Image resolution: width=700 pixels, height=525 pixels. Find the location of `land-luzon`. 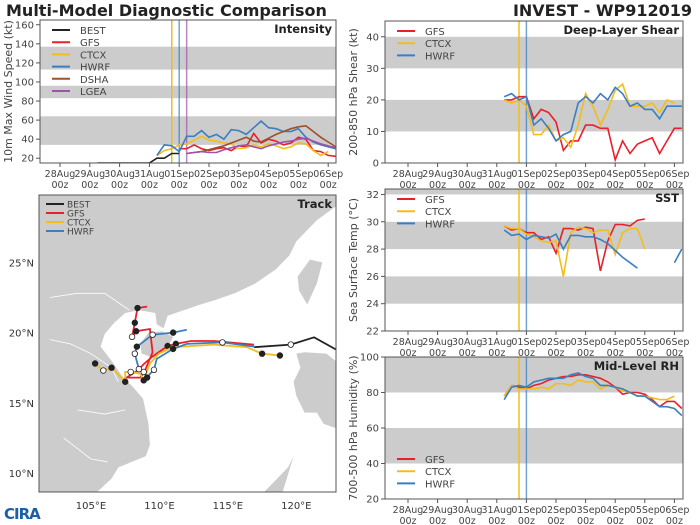

land-luzon is located at coordinates (314, 390).